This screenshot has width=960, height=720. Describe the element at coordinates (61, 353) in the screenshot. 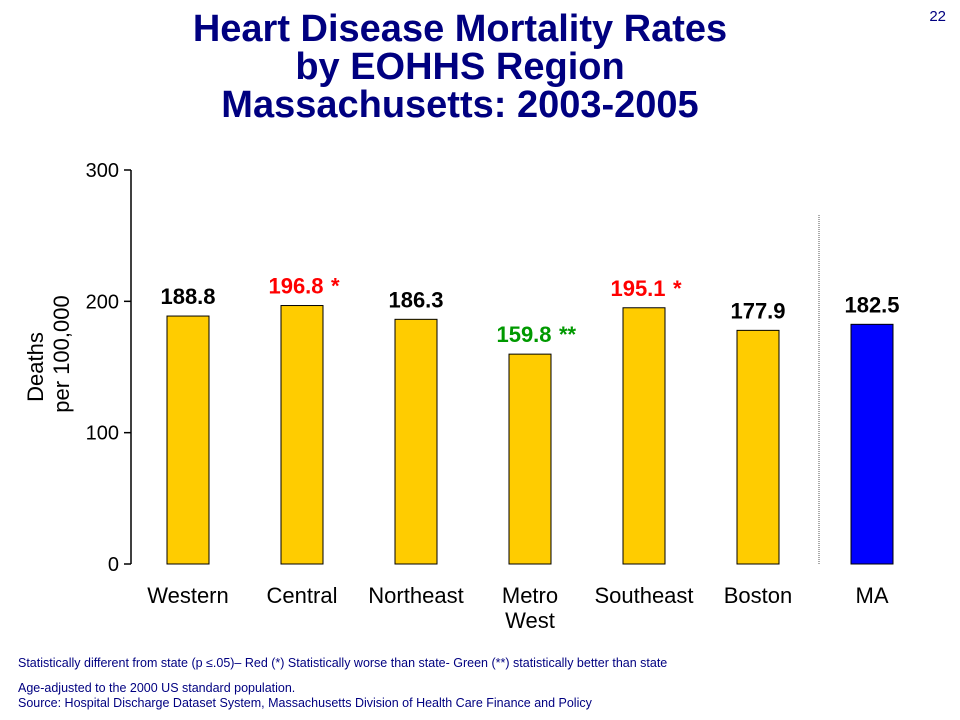

I see `y-axis-label-line-2: per 100,000` at that location.